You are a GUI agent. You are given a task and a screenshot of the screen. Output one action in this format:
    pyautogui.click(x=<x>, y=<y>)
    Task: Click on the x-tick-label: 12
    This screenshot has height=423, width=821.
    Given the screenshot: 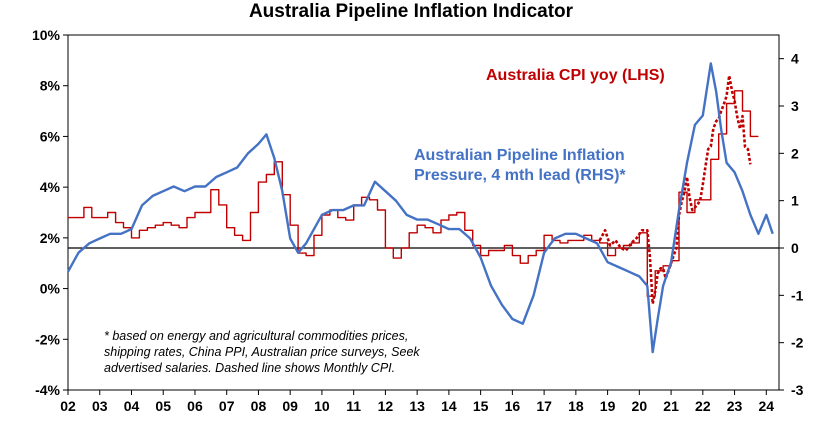 What is the action you would take?
    pyautogui.click(x=386, y=406)
    